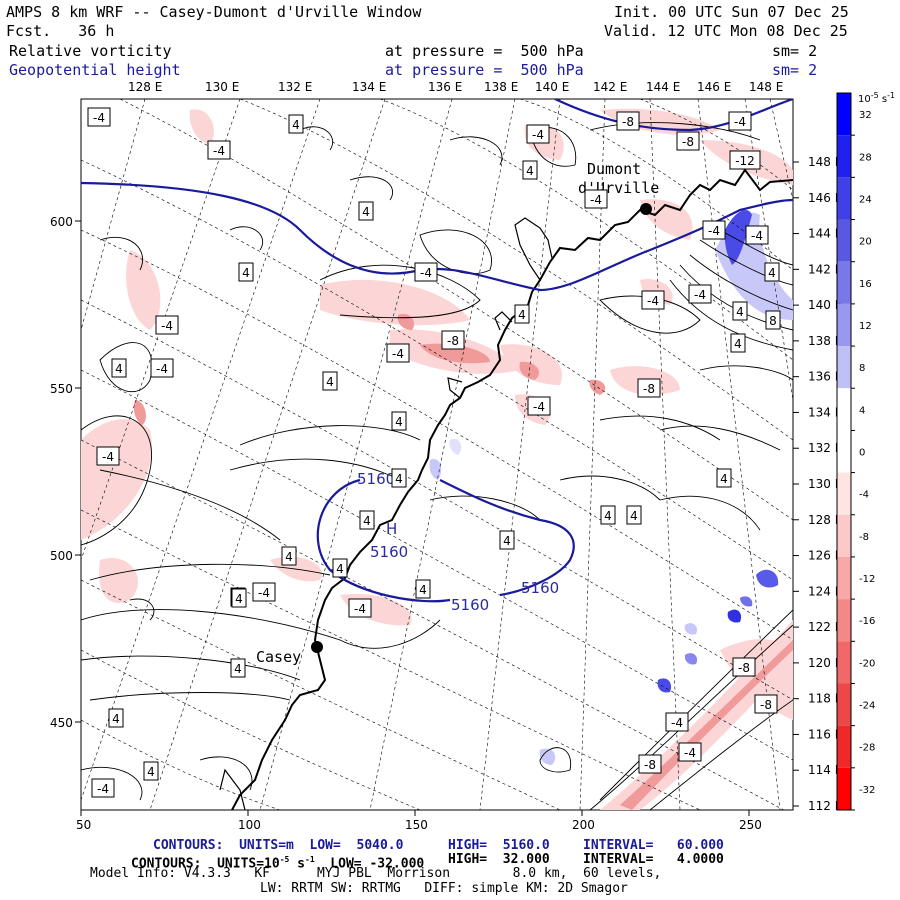  Describe the element at coordinates (825, 305) in the screenshot. I see `right-lon-label: 140 E` at that location.